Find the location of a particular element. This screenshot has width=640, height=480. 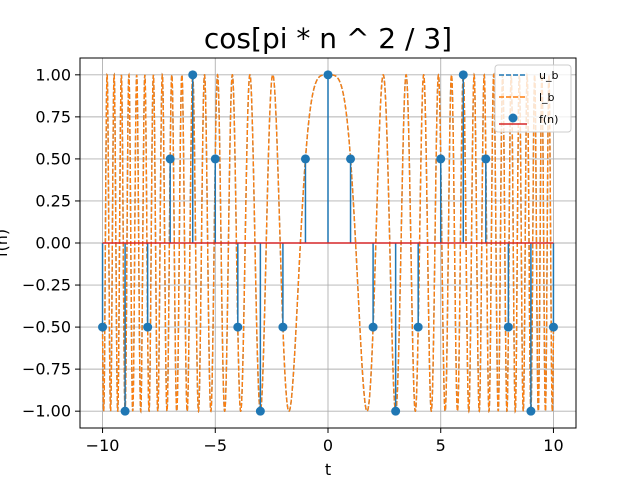

y-axis-label: f(n) is located at coordinates (5, 243).